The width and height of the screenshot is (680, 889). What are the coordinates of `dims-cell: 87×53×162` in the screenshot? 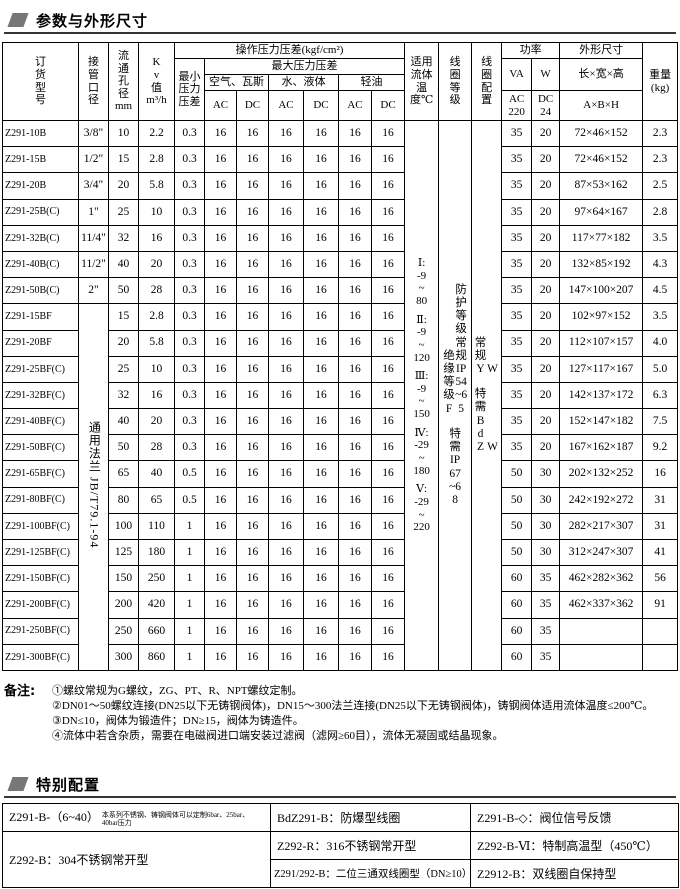 It's located at (601, 186).